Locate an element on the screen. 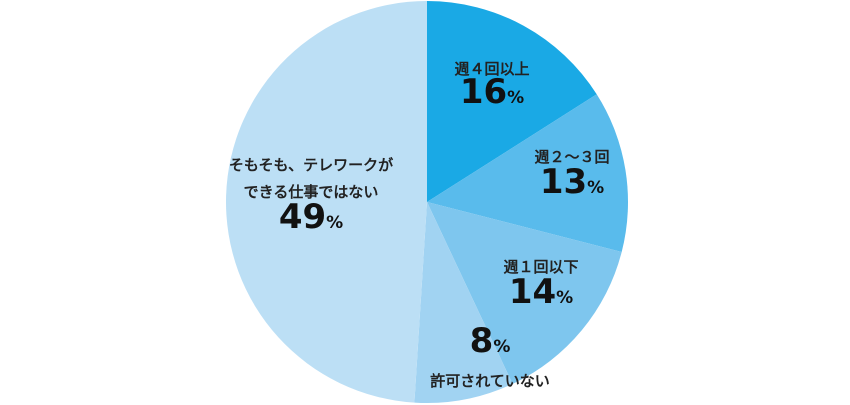  category-label: そもそも、テレワークができる仕事ではない is located at coordinates (311, 178).